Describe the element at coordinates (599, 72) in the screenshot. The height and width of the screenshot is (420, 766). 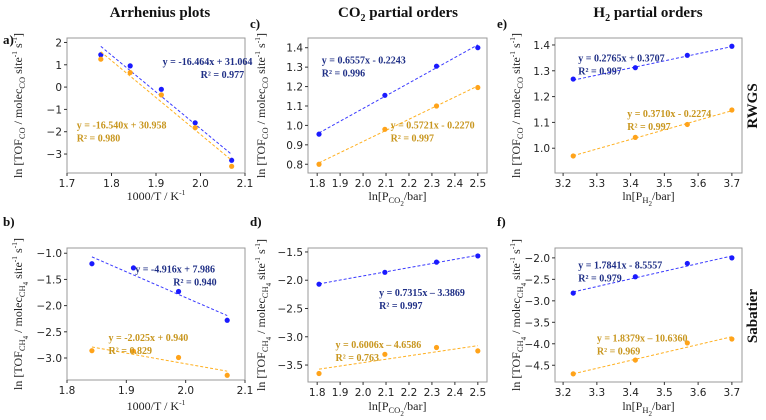
I see `blue-r-squared: R² = 0.997` at that location.